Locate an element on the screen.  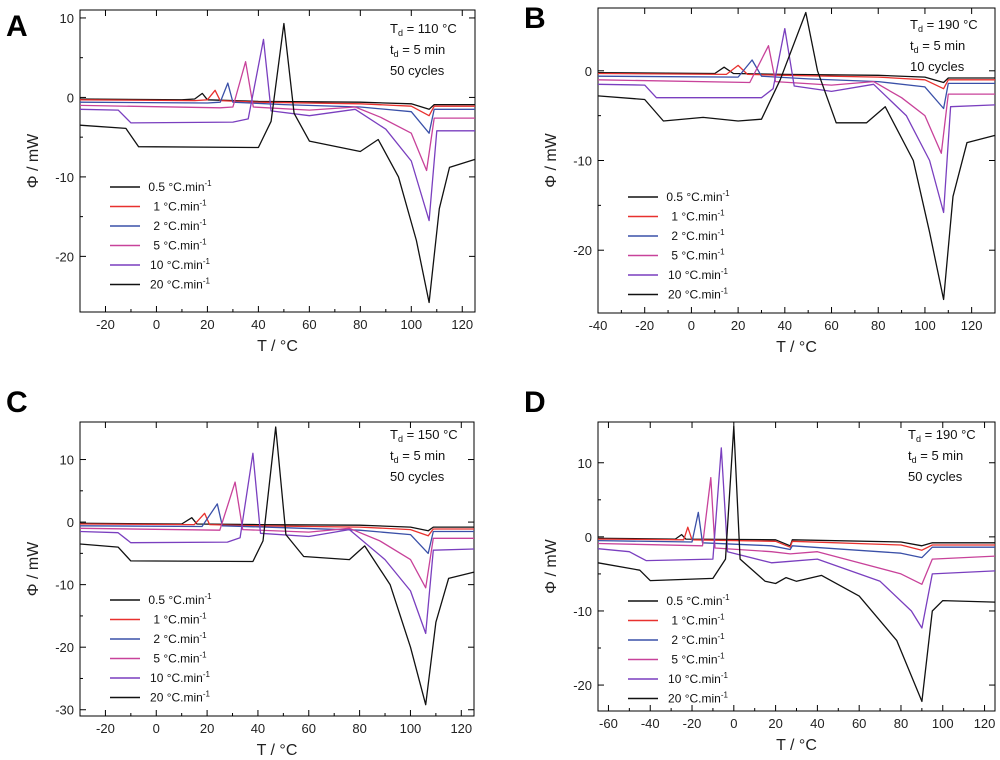
panel-letter: A is located at coordinates (17, 26).